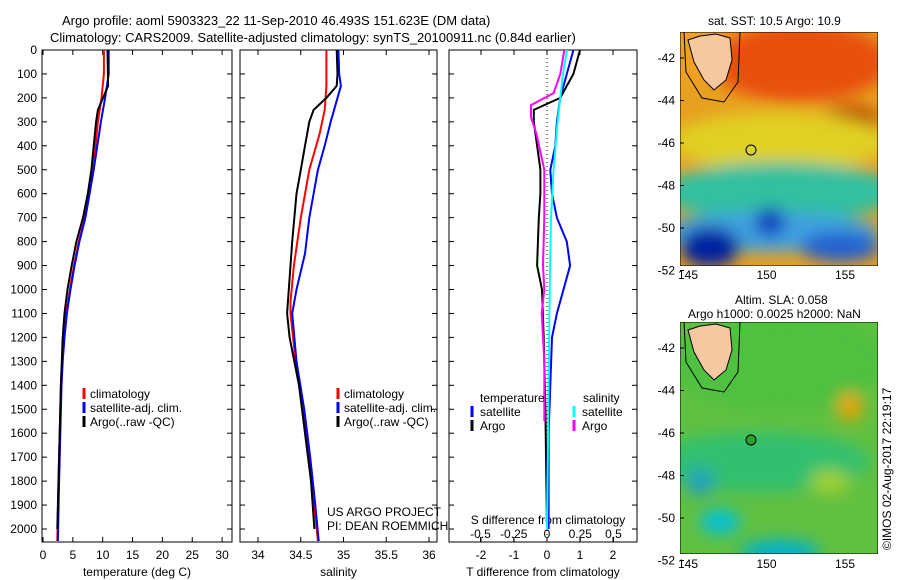  Describe the element at coordinates (580, 555) in the screenshot. I see `x-tick-label: 1` at that location.